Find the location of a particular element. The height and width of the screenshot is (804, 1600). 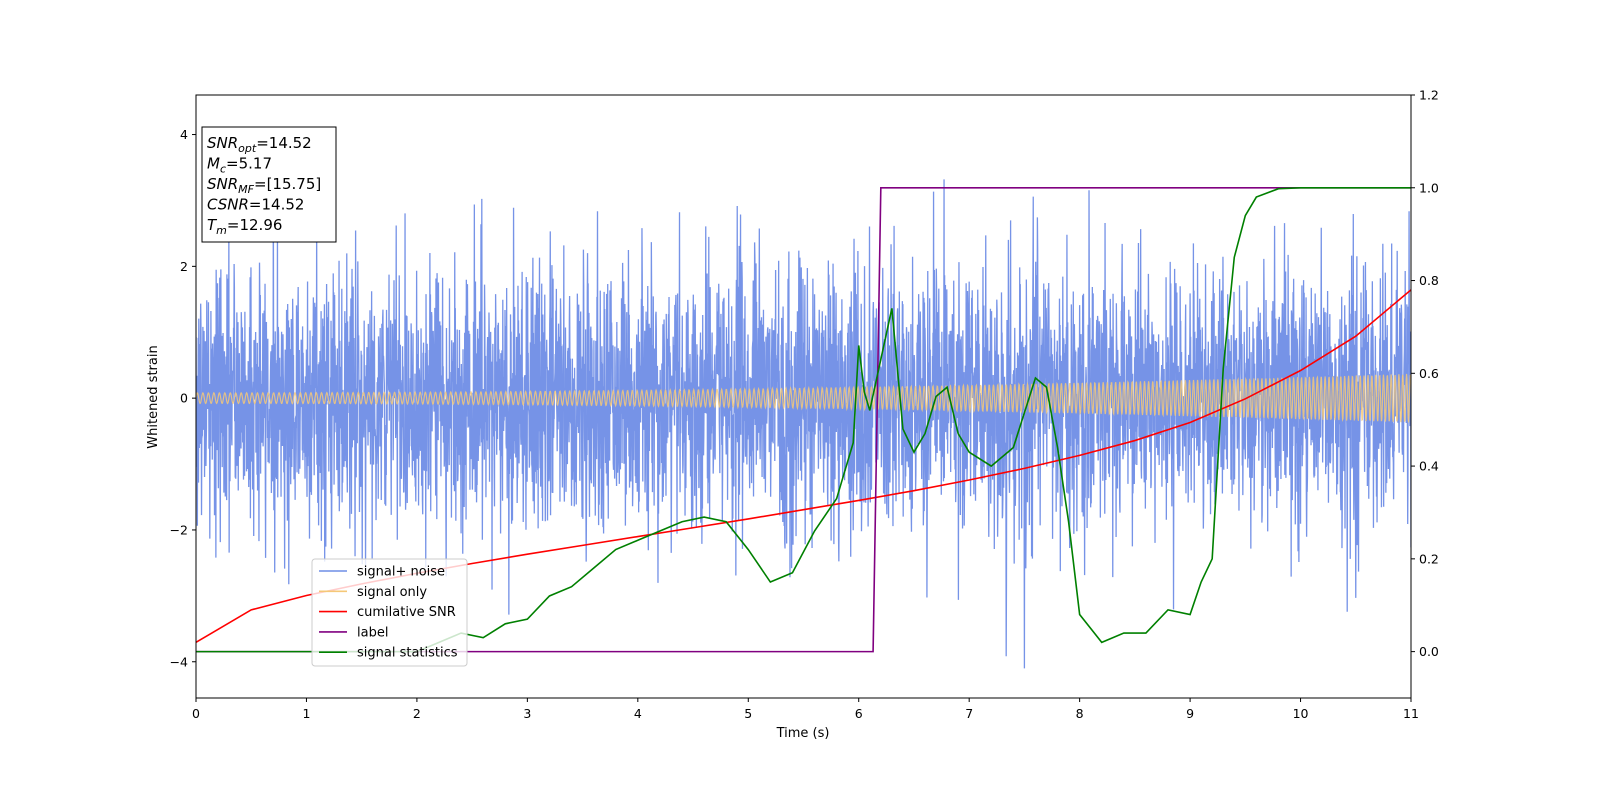

legend-item-signal-noise: signal+ noise is located at coordinates (382, 572).